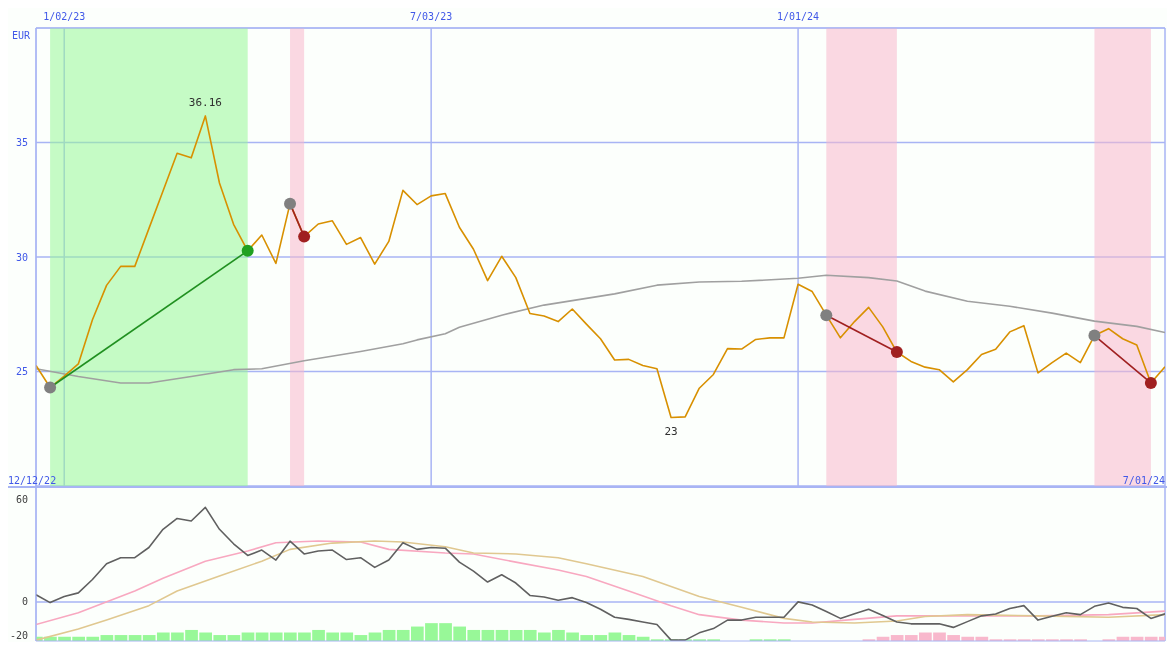  I want to click on annotation: 23, so click(671, 432).